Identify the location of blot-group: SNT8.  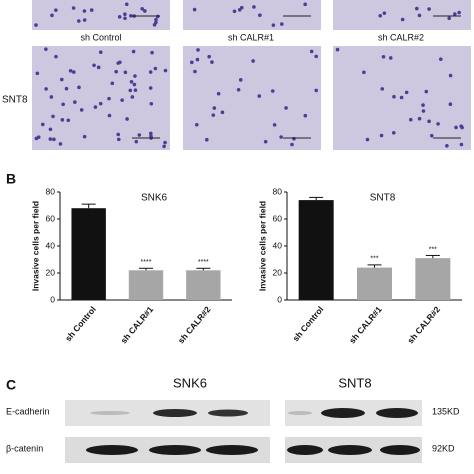
(354, 382).